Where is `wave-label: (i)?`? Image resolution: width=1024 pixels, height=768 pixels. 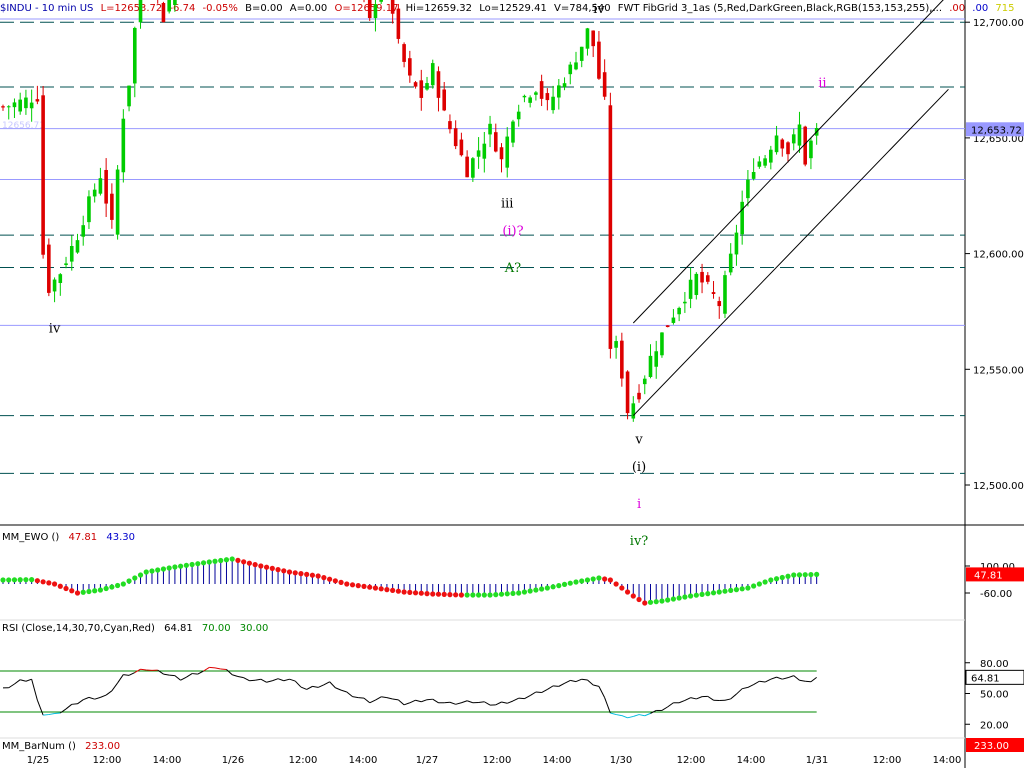 wave-label: (i)? is located at coordinates (512, 231).